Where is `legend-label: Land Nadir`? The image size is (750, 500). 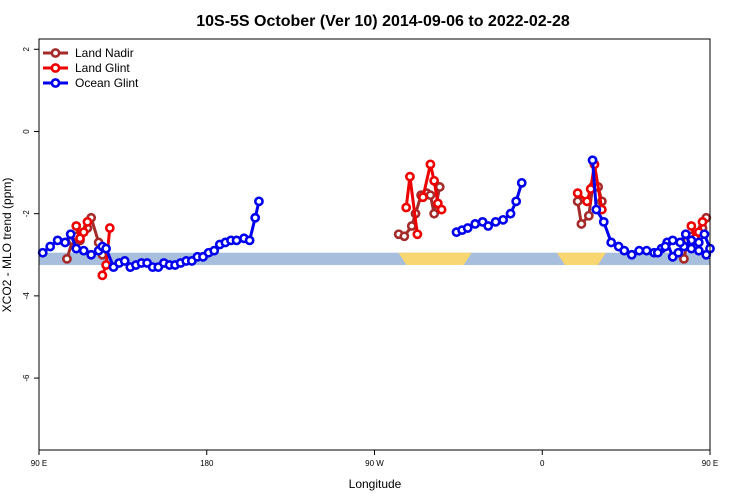 legend-label: Land Nadir is located at coordinates (104, 53).